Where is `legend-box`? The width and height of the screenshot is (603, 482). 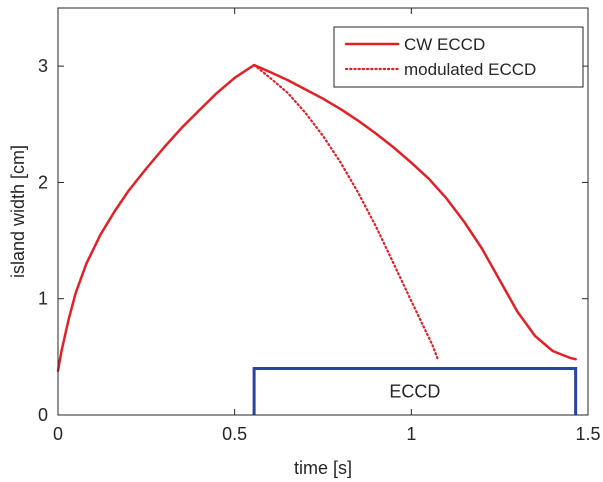 legend-box is located at coordinates (458, 57).